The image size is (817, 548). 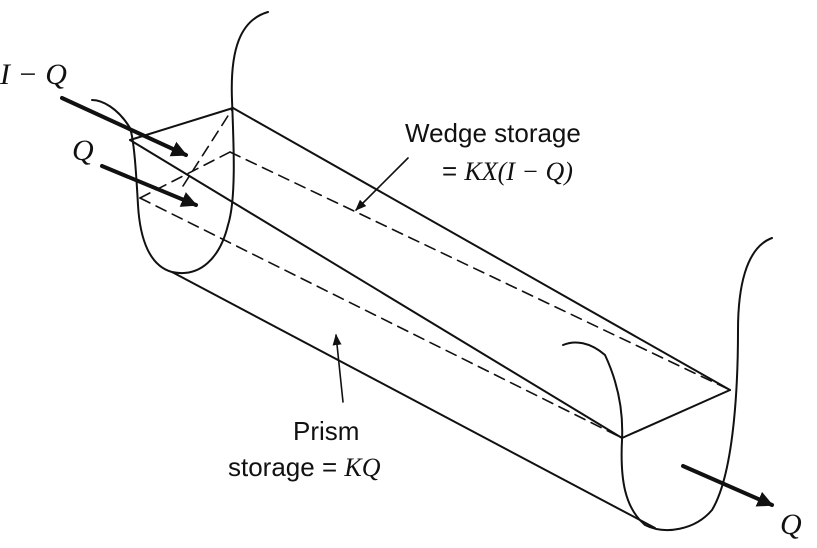 What do you see at coordinates (149, 185) in the screenshot?
I see `inflow-prism-arrow` at bounding box center [149, 185].